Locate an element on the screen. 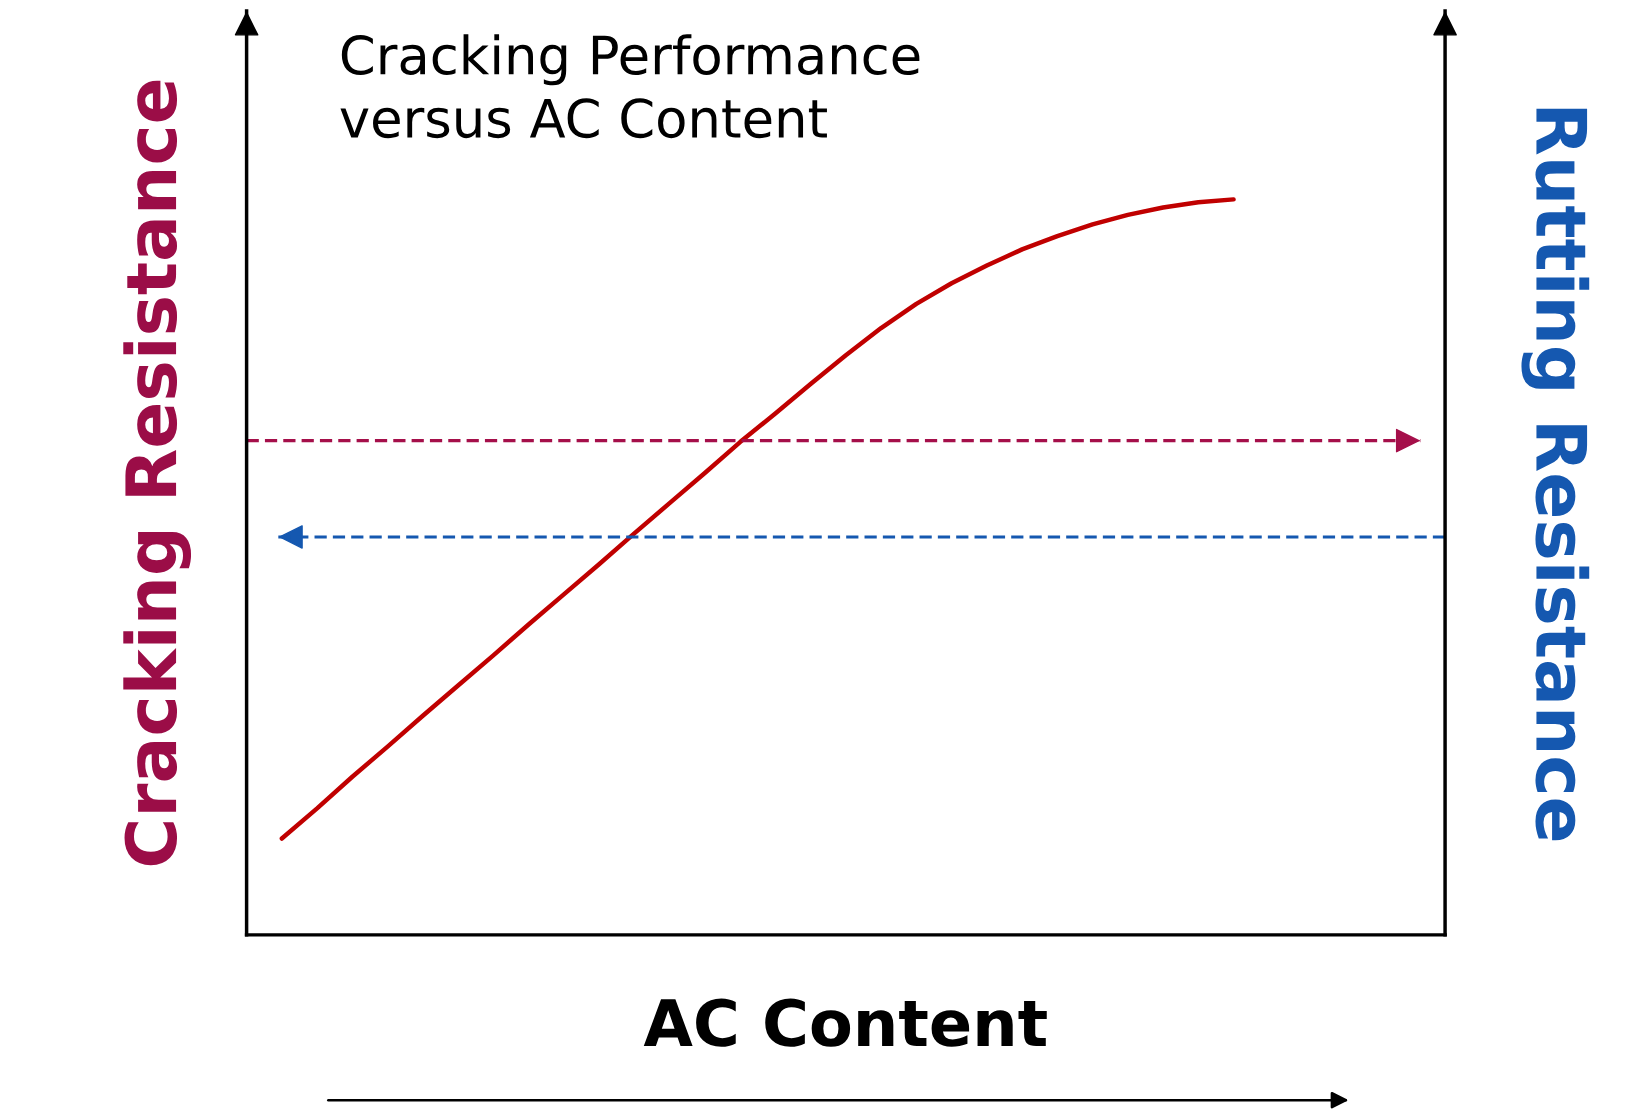 Image resolution: width=1644 pixels, height=1109 pixels. x-axis-title: AC Content is located at coordinates (845, 1022).